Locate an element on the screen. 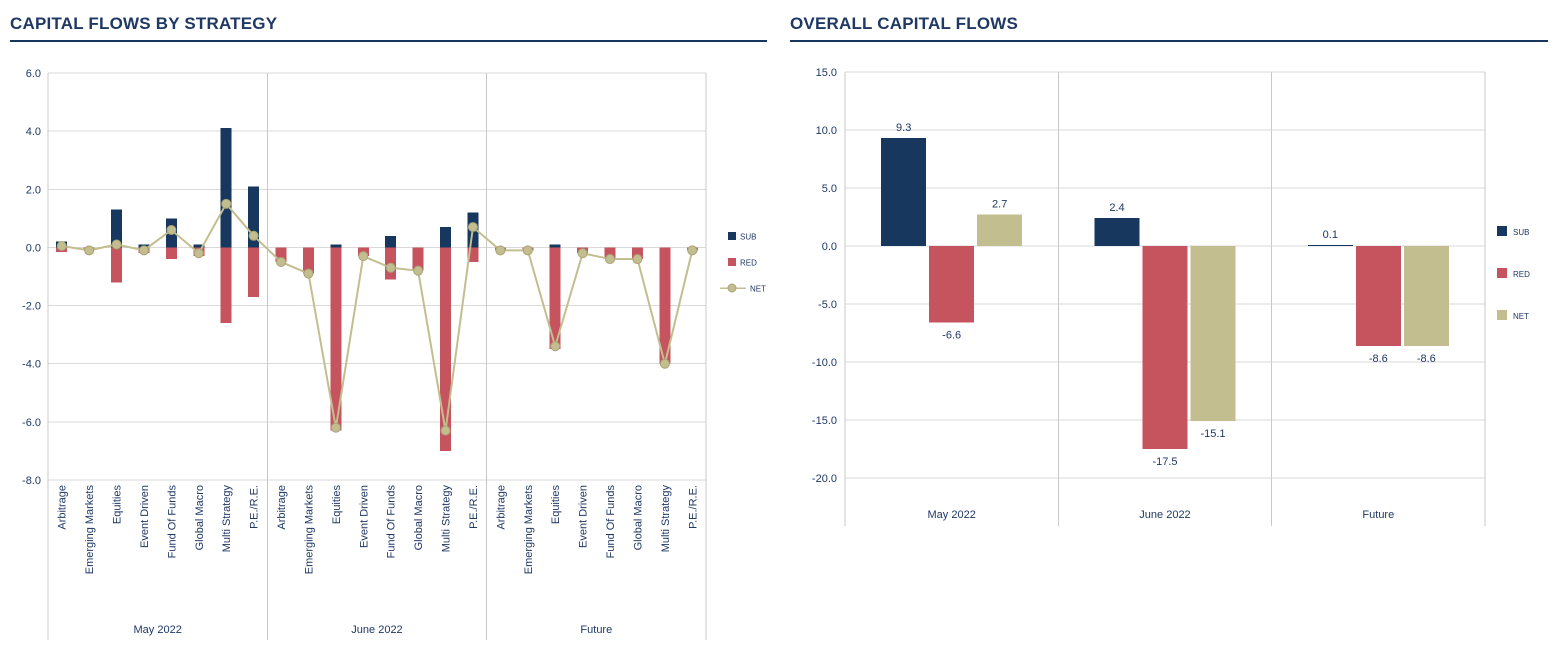 This screenshot has height=650, width=1557. y-axis-label: 0.0 is located at coordinates (829, 247).